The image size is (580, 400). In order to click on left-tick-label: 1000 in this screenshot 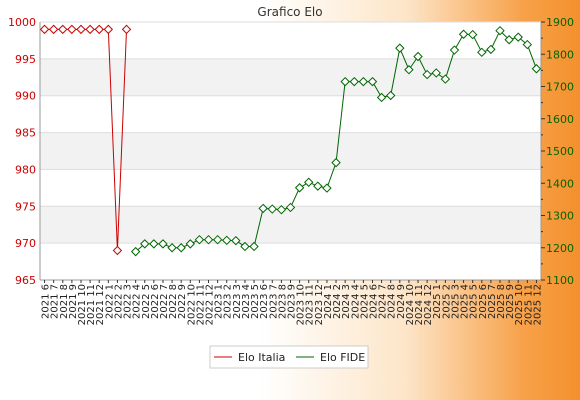, I will do `click(22, 22)`.